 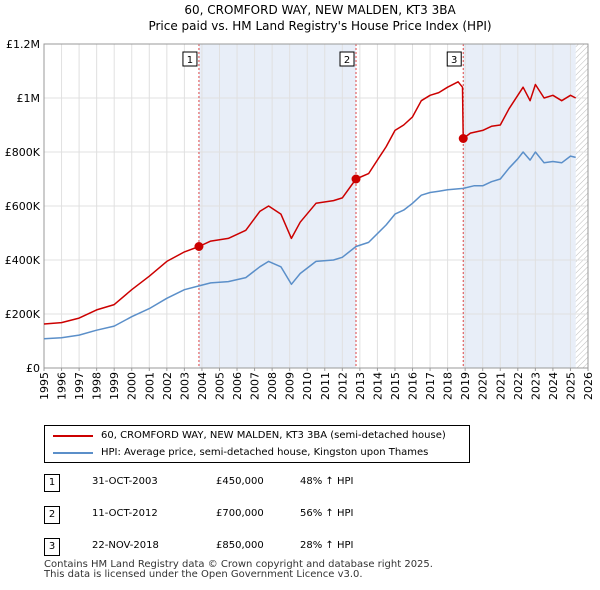 What do you see at coordinates (465, 386) in the screenshot?
I see `x-tick-label: 2019` at bounding box center [465, 386].